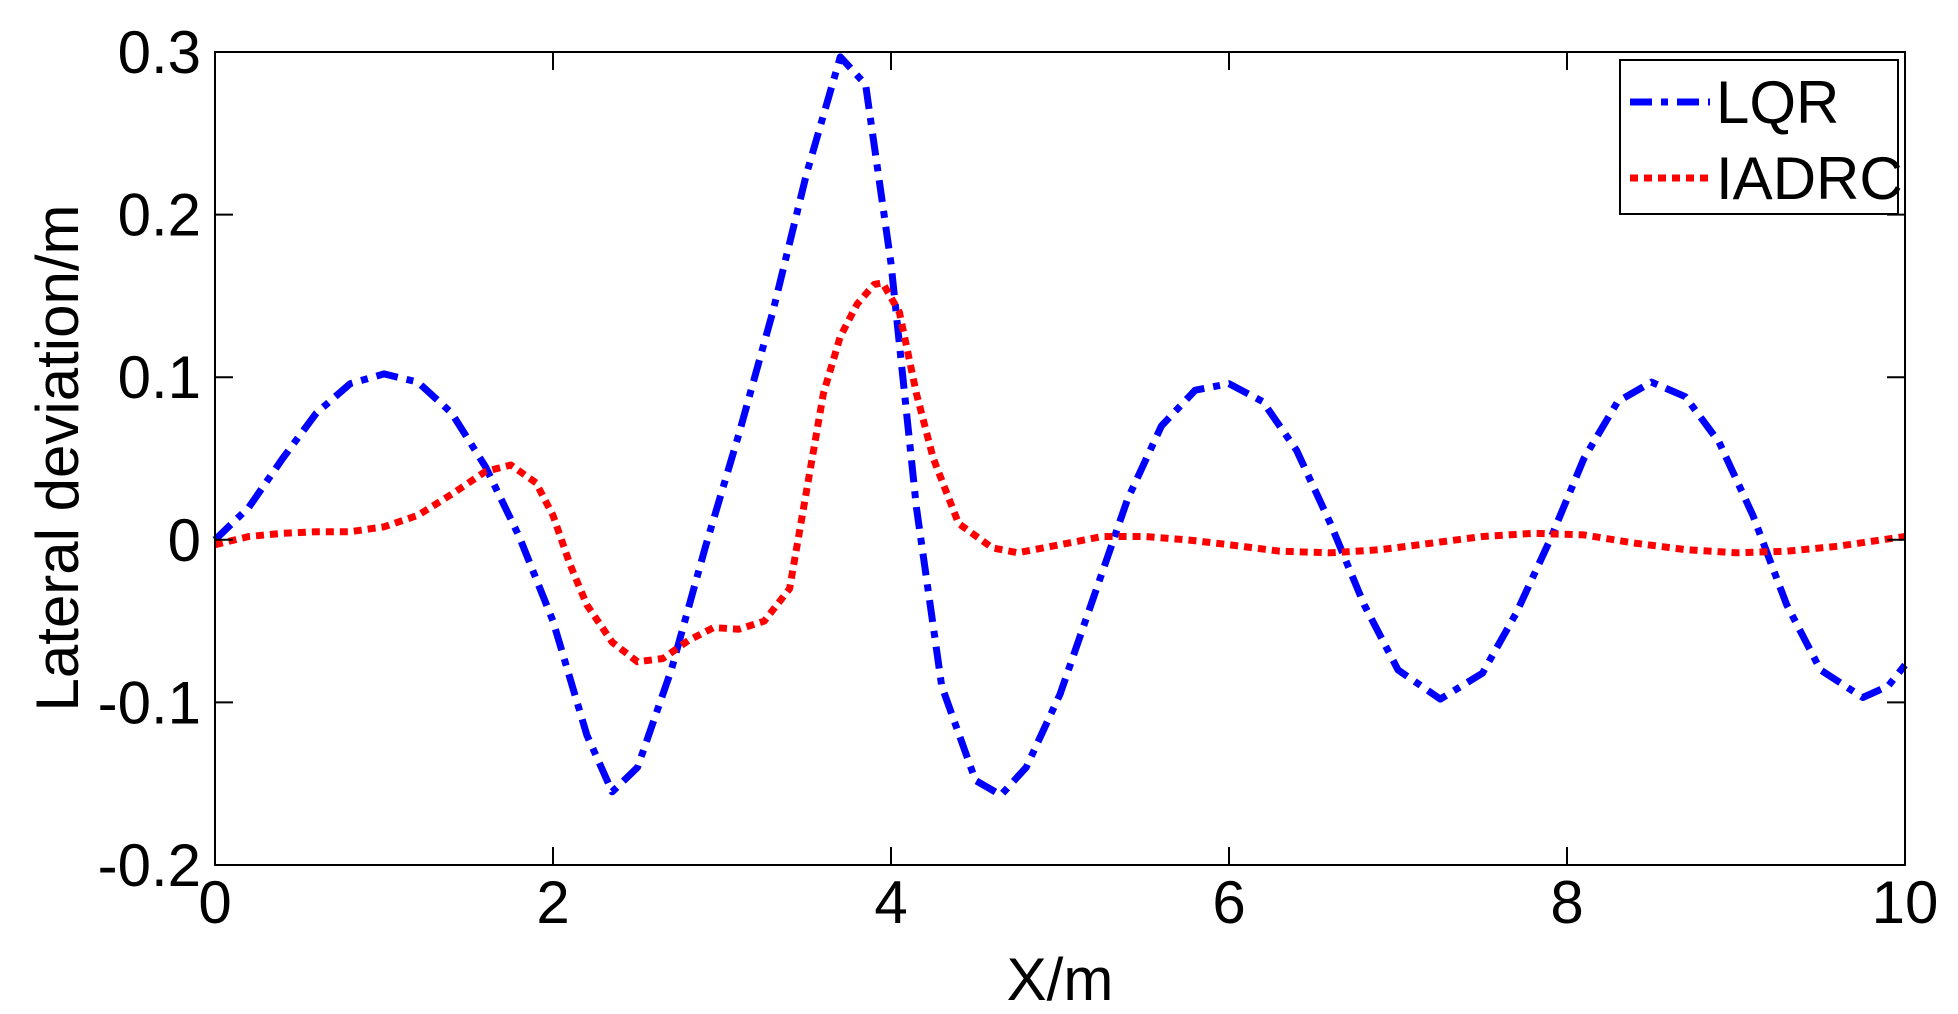 Image resolution: width=1958 pixels, height=1014 pixels. I want to click on legend-box, so click(1759, 137).